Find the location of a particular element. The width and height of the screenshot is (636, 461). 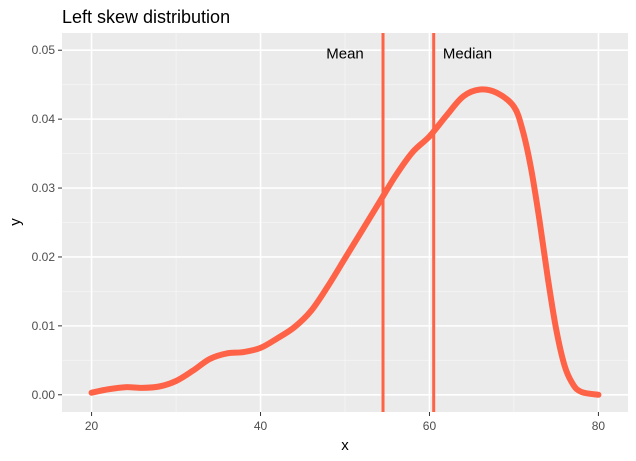

y-tick-label: 0.00 is located at coordinates (44, 395).